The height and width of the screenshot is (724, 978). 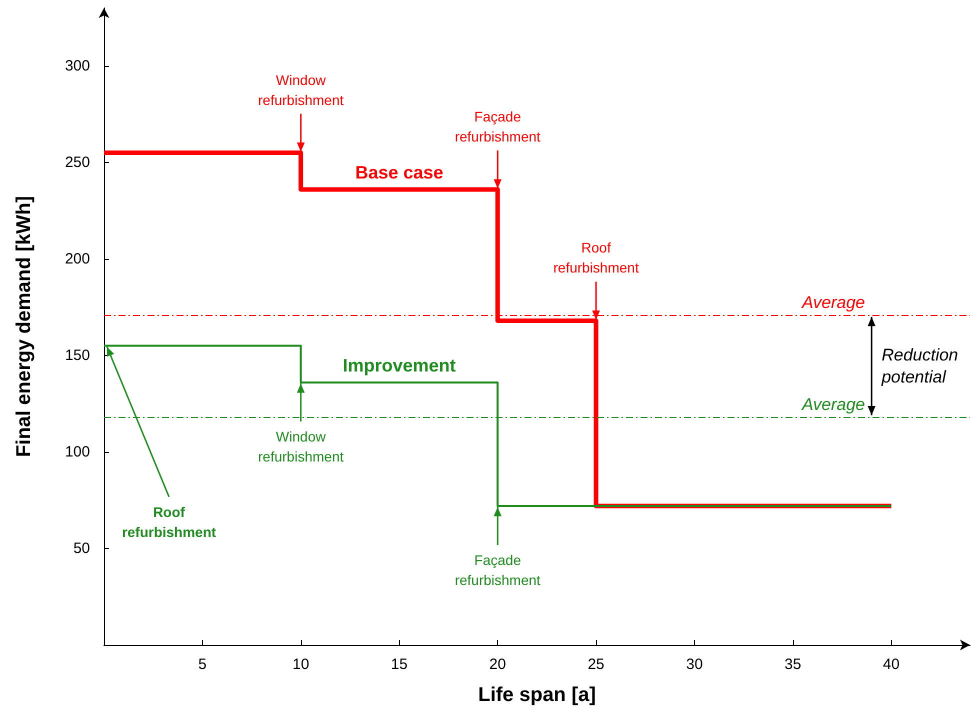 What do you see at coordinates (596, 664) in the screenshot?
I see `x-tick-label: 25` at bounding box center [596, 664].